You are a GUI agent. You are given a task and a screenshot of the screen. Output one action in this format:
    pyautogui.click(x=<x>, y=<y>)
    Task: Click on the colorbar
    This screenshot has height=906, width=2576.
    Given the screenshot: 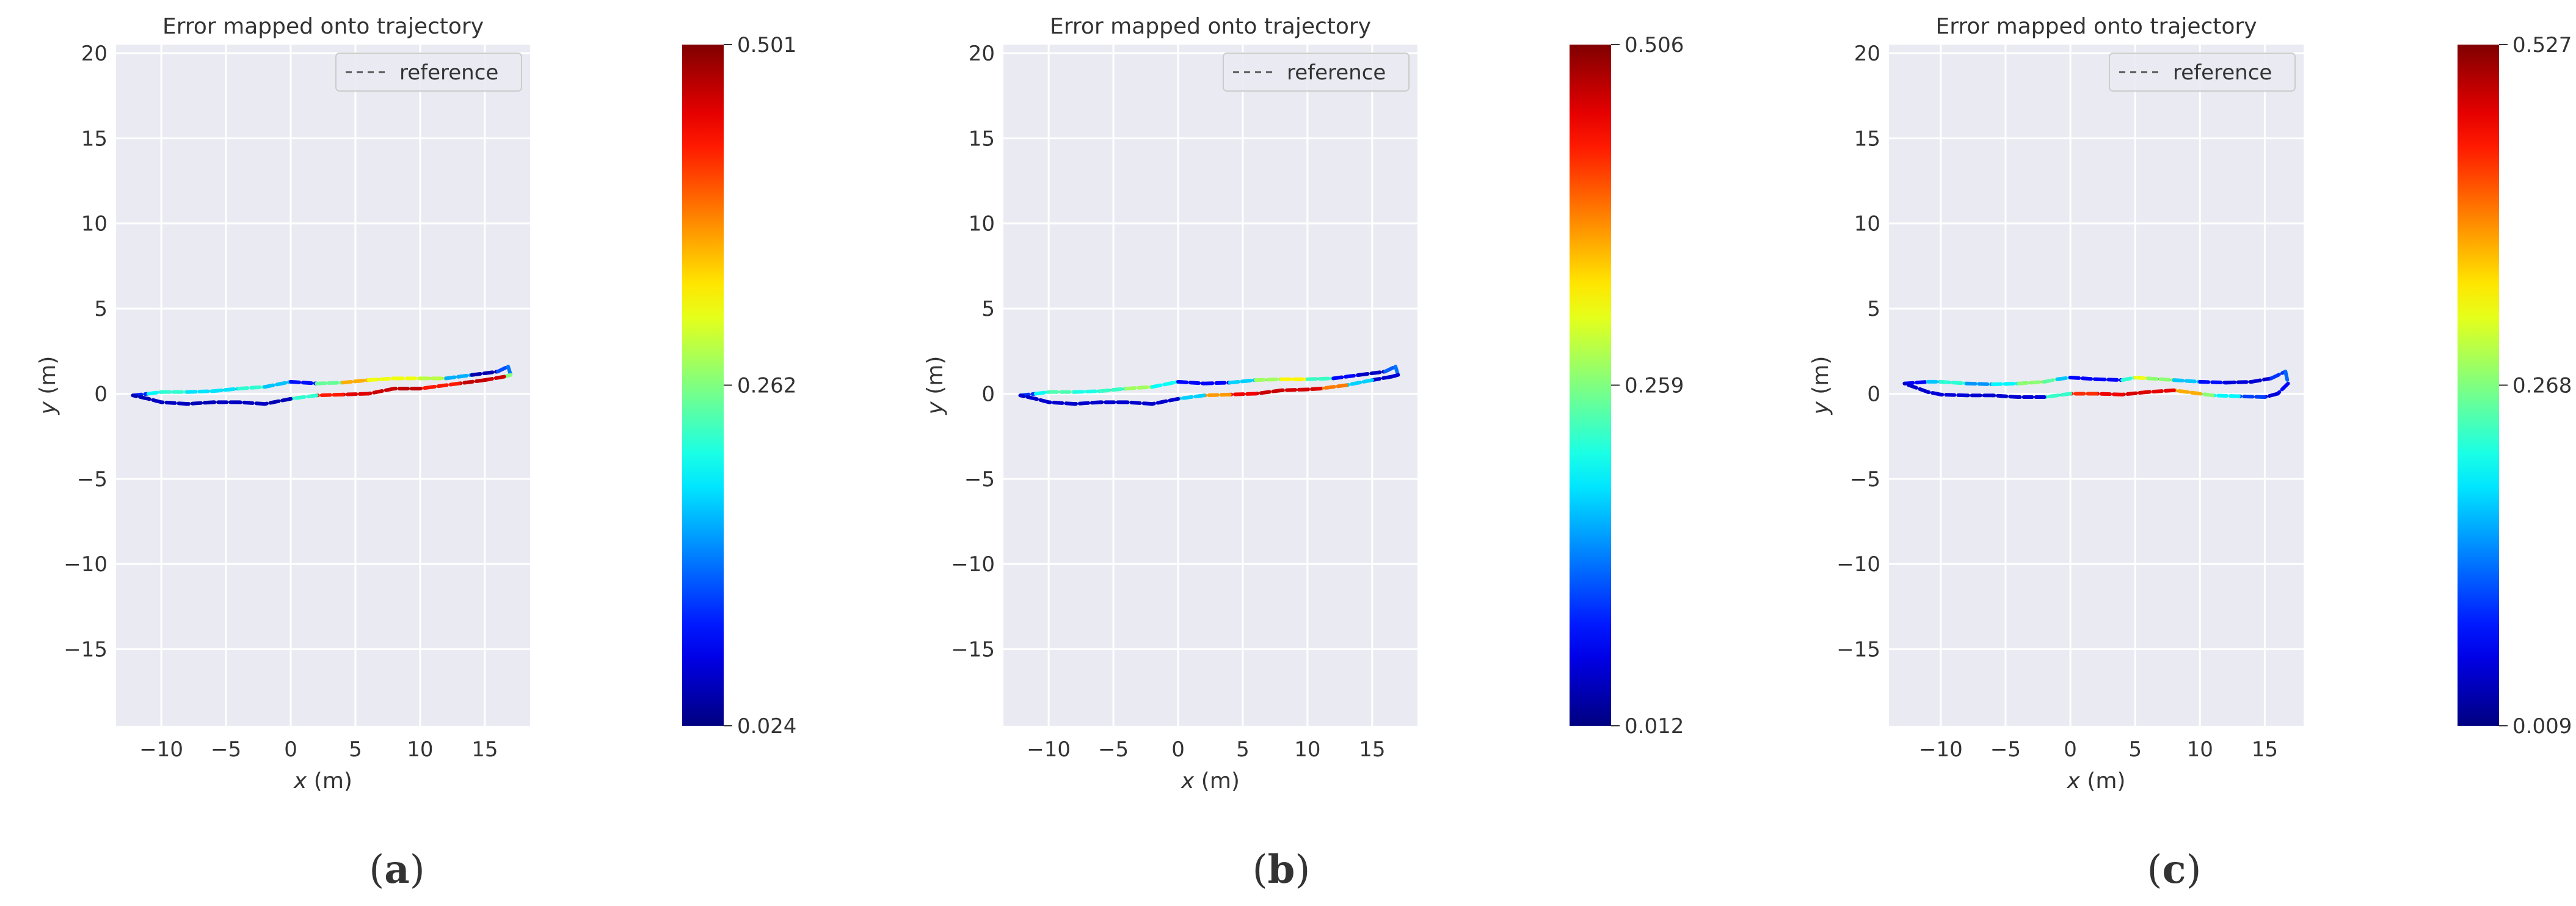 What is the action you would take?
    pyautogui.click(x=2478, y=385)
    